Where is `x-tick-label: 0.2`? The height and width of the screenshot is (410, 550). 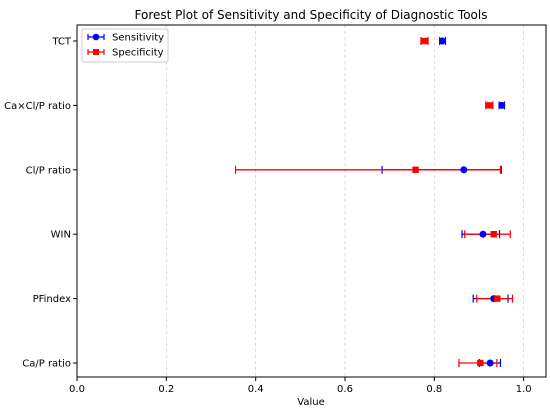
x-tick-label: 0.2 is located at coordinates (166, 389).